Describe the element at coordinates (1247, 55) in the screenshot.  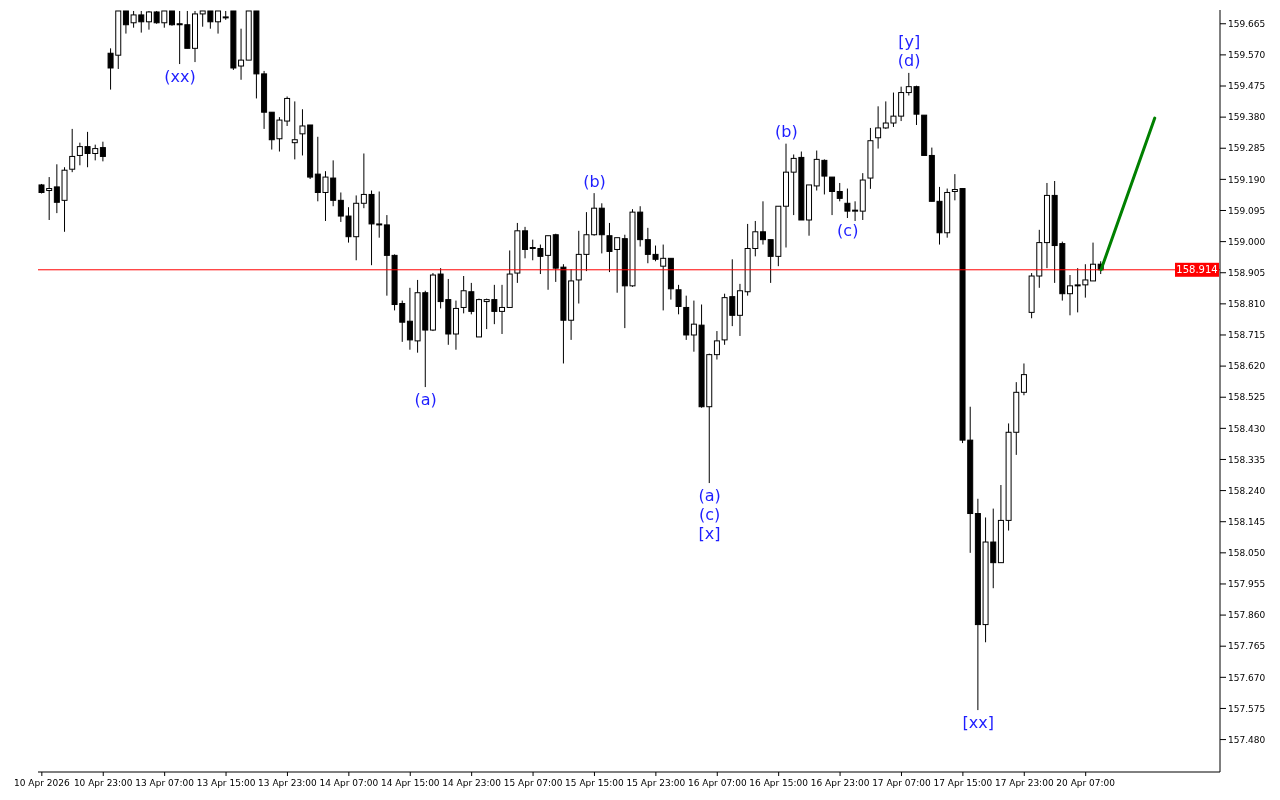
I see `y-tick-label: 159.570` at that location.